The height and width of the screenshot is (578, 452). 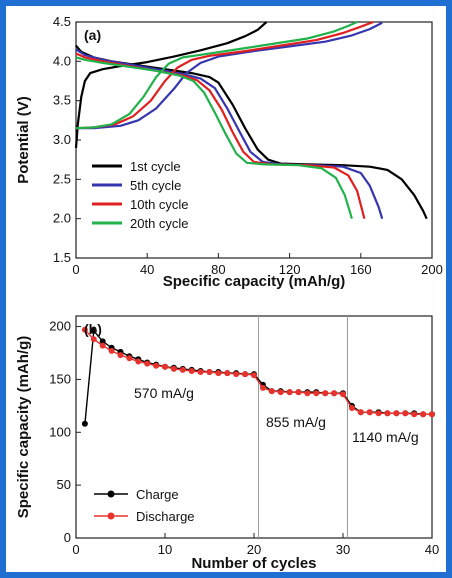 What do you see at coordinates (159, 204) in the screenshot?
I see `panel-a-legend-label: 10th cycle` at bounding box center [159, 204].